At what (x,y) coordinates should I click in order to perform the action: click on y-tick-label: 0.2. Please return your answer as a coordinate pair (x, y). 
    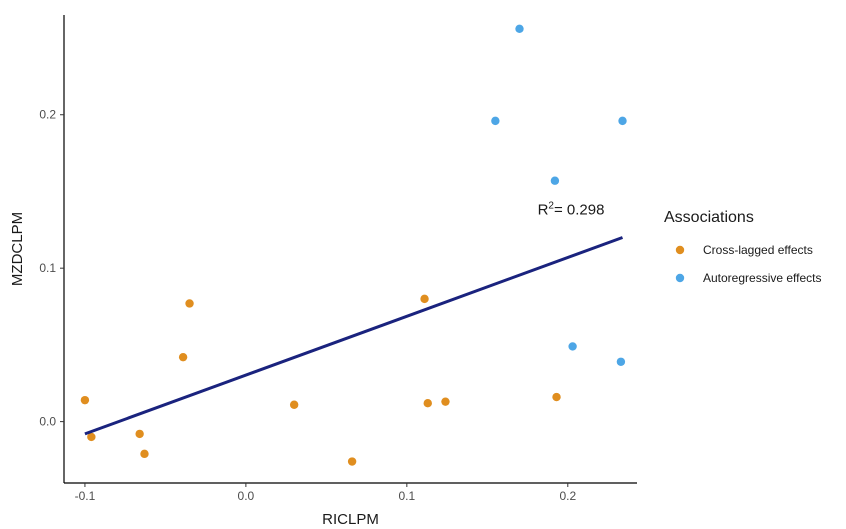
    Looking at the image, I should click on (47, 115).